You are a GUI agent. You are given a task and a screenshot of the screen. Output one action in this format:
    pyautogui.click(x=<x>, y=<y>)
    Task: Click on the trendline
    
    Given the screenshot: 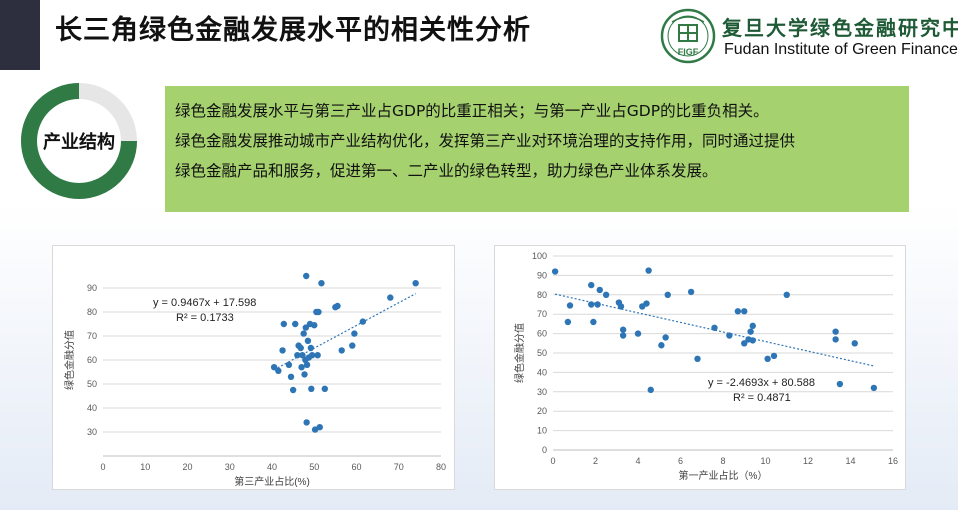 What is the action you would take?
    pyautogui.click(x=344, y=332)
    